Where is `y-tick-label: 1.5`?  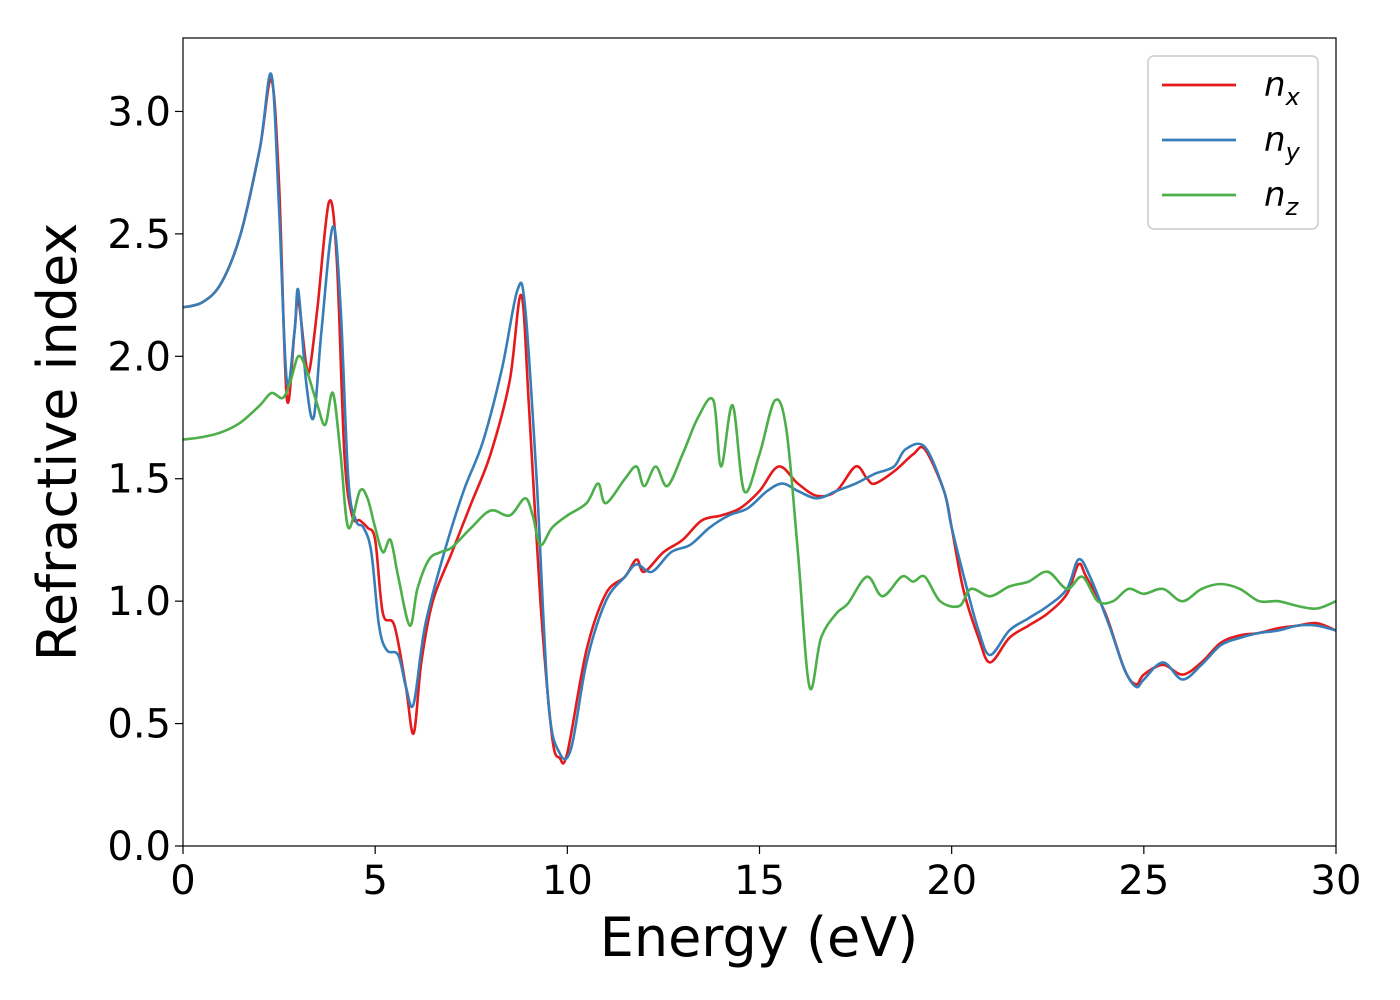 y-tick-label: 1.5 is located at coordinates (139, 480).